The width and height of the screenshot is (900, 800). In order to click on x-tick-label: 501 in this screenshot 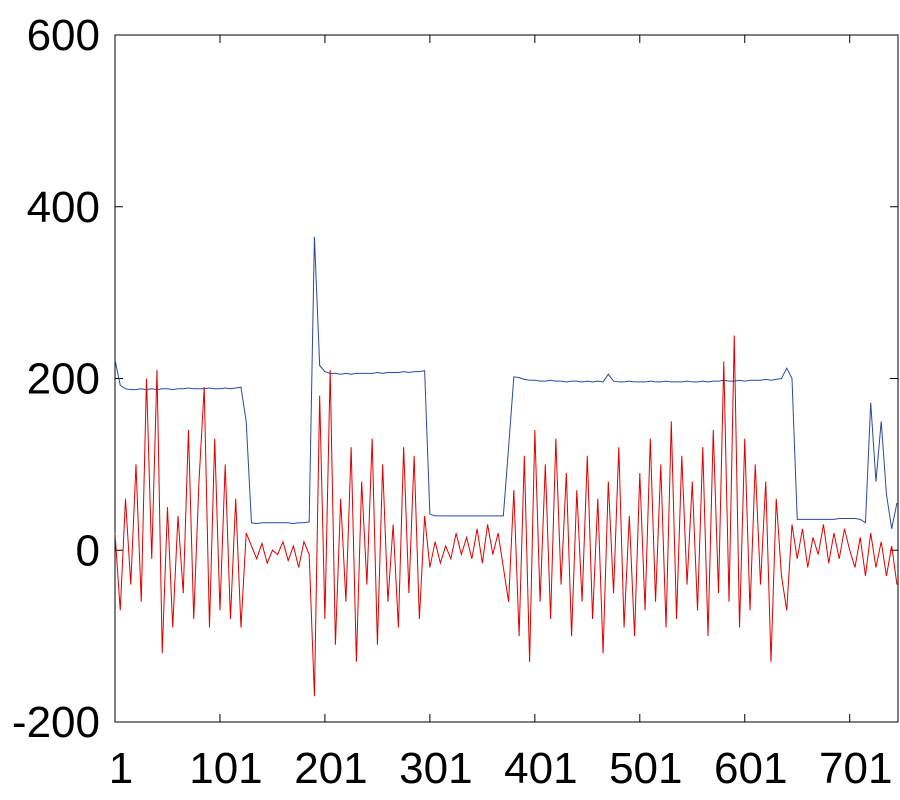, I will do `click(645, 768)`.